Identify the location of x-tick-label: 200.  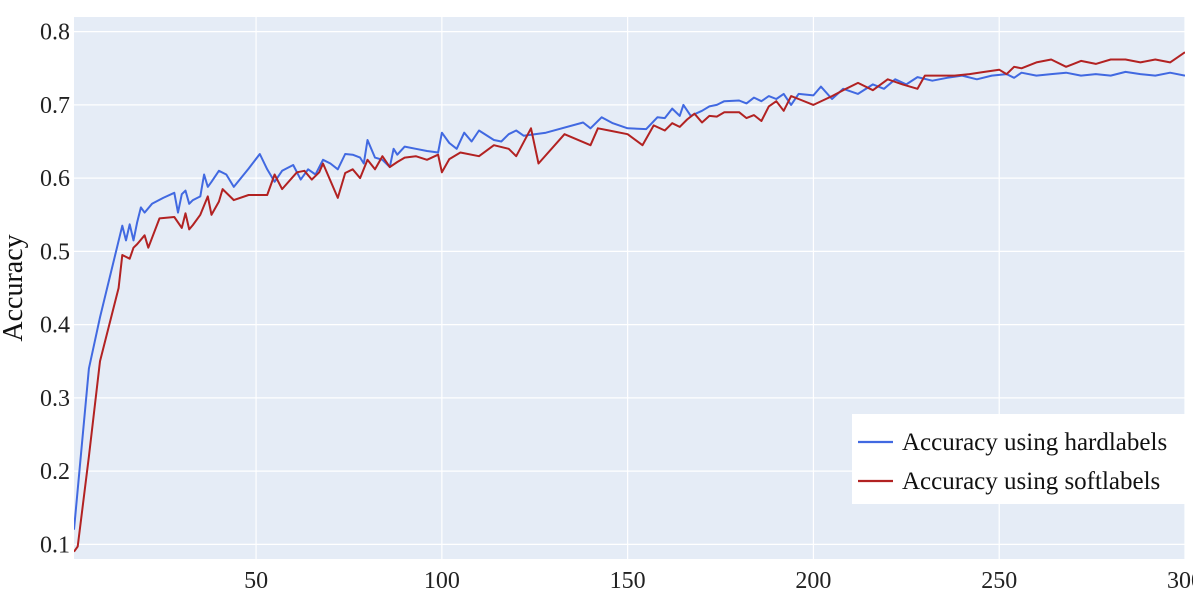
(813, 581).